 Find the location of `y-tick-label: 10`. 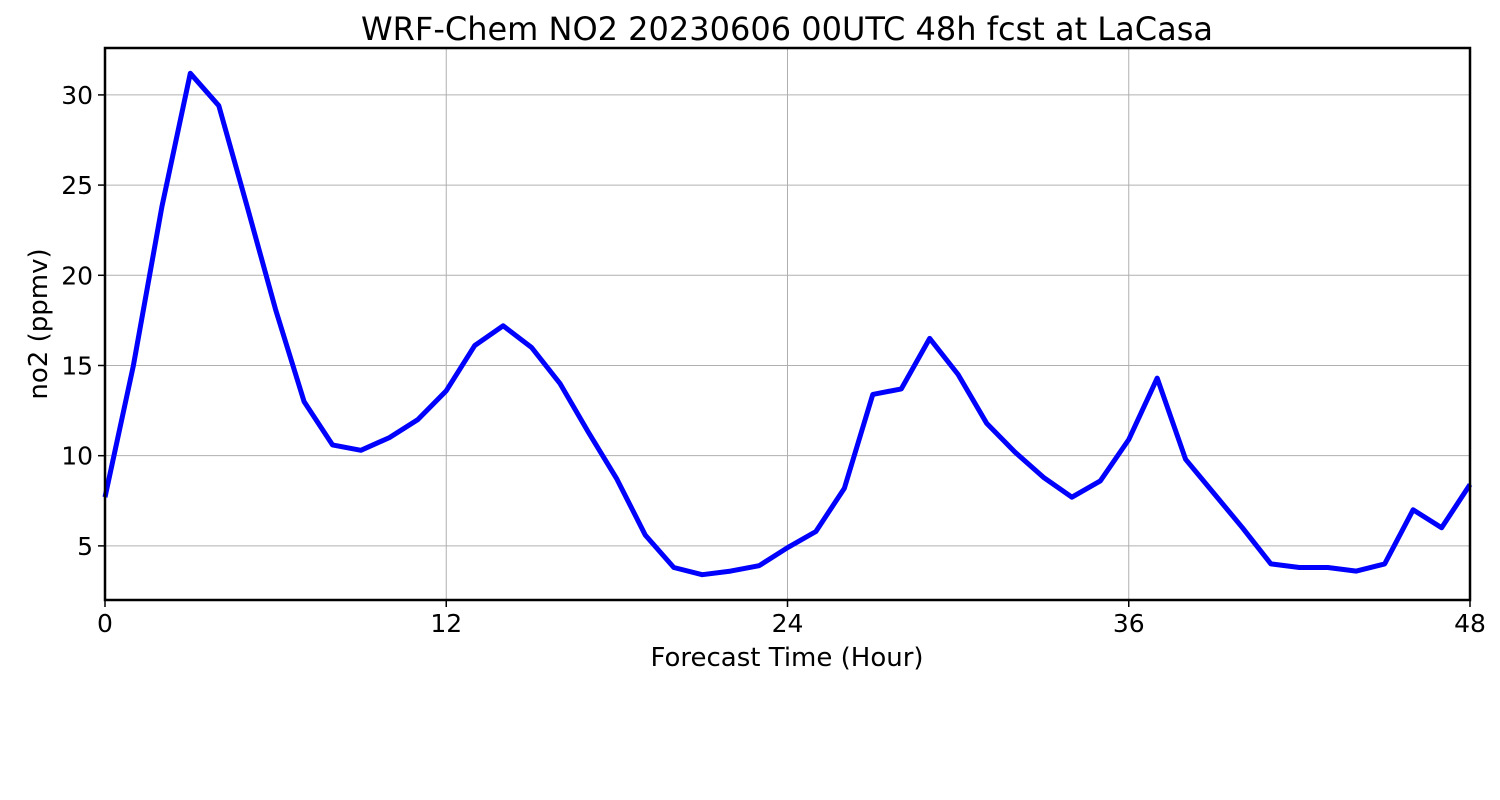

y-tick-label: 10 is located at coordinates (77, 456).